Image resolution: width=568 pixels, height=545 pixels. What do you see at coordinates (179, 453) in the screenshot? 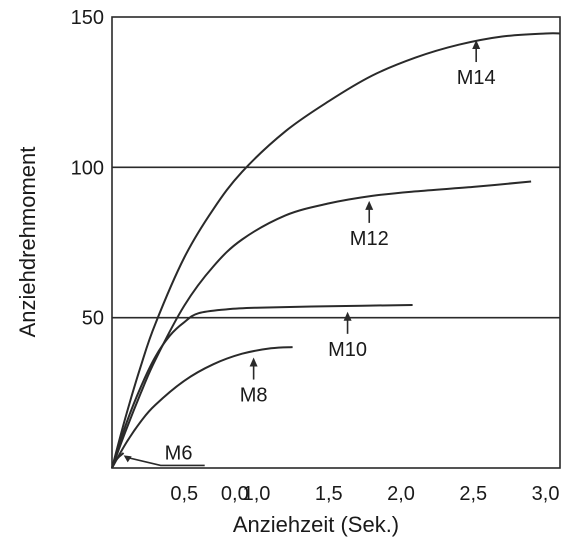
I see `m6-label: M6` at bounding box center [179, 453].